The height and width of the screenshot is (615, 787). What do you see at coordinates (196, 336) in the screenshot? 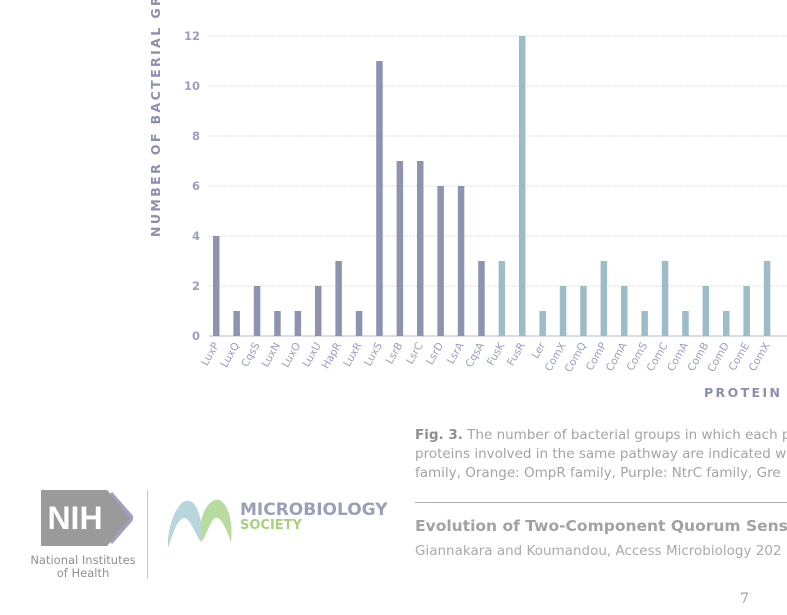
I see `y-tick-label: 0` at bounding box center [196, 336].